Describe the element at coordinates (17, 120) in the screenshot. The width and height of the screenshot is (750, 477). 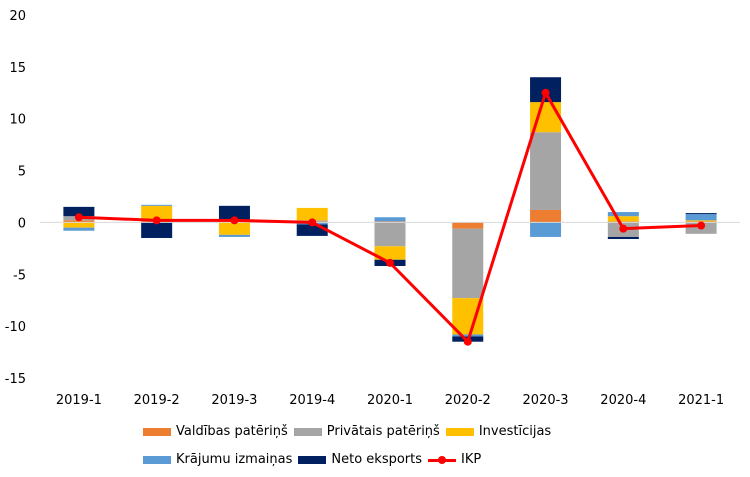
I see `y-tick-label: 10` at that location.